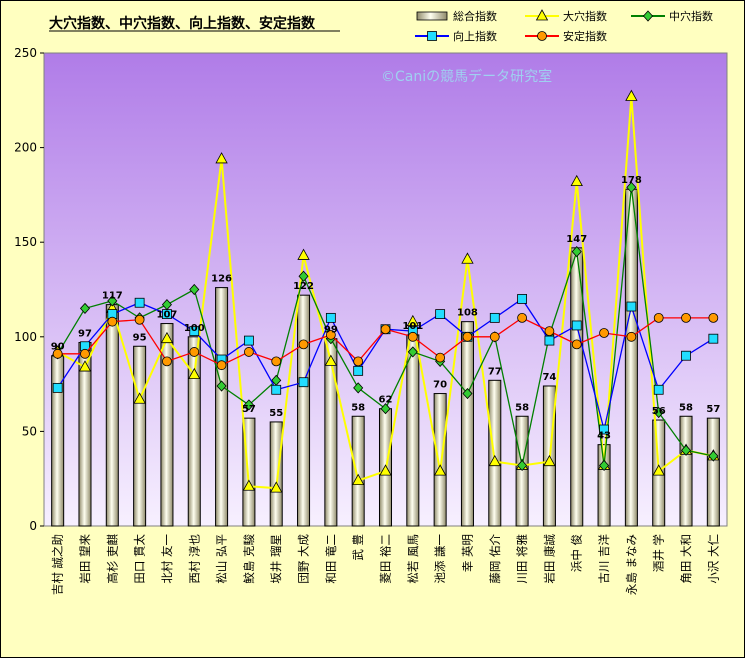 Image resolution: width=745 pixels, height=658 pixels. I want to click on data-label: 55, so click(276, 413).